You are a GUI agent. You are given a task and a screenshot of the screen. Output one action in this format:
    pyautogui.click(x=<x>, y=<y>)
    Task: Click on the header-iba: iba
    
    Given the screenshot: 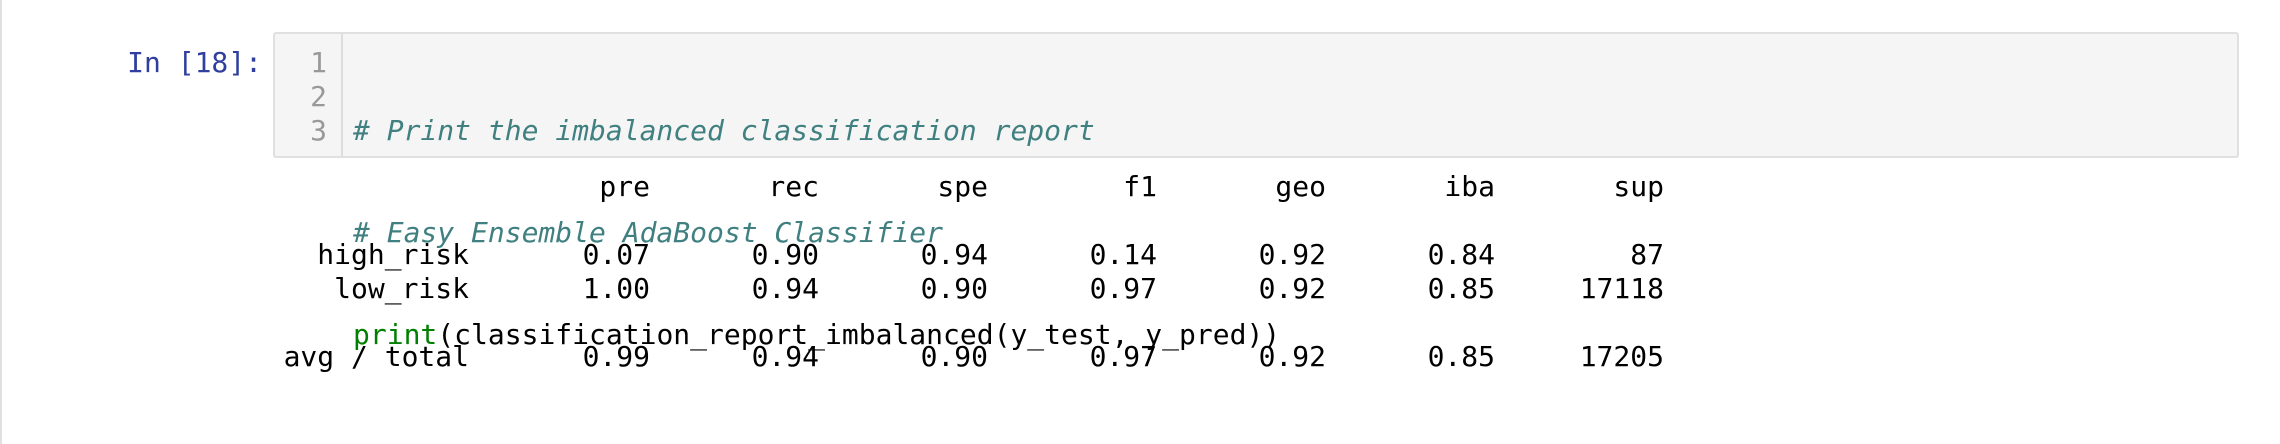 What is the action you would take?
    pyautogui.click(x=1469, y=186)
    